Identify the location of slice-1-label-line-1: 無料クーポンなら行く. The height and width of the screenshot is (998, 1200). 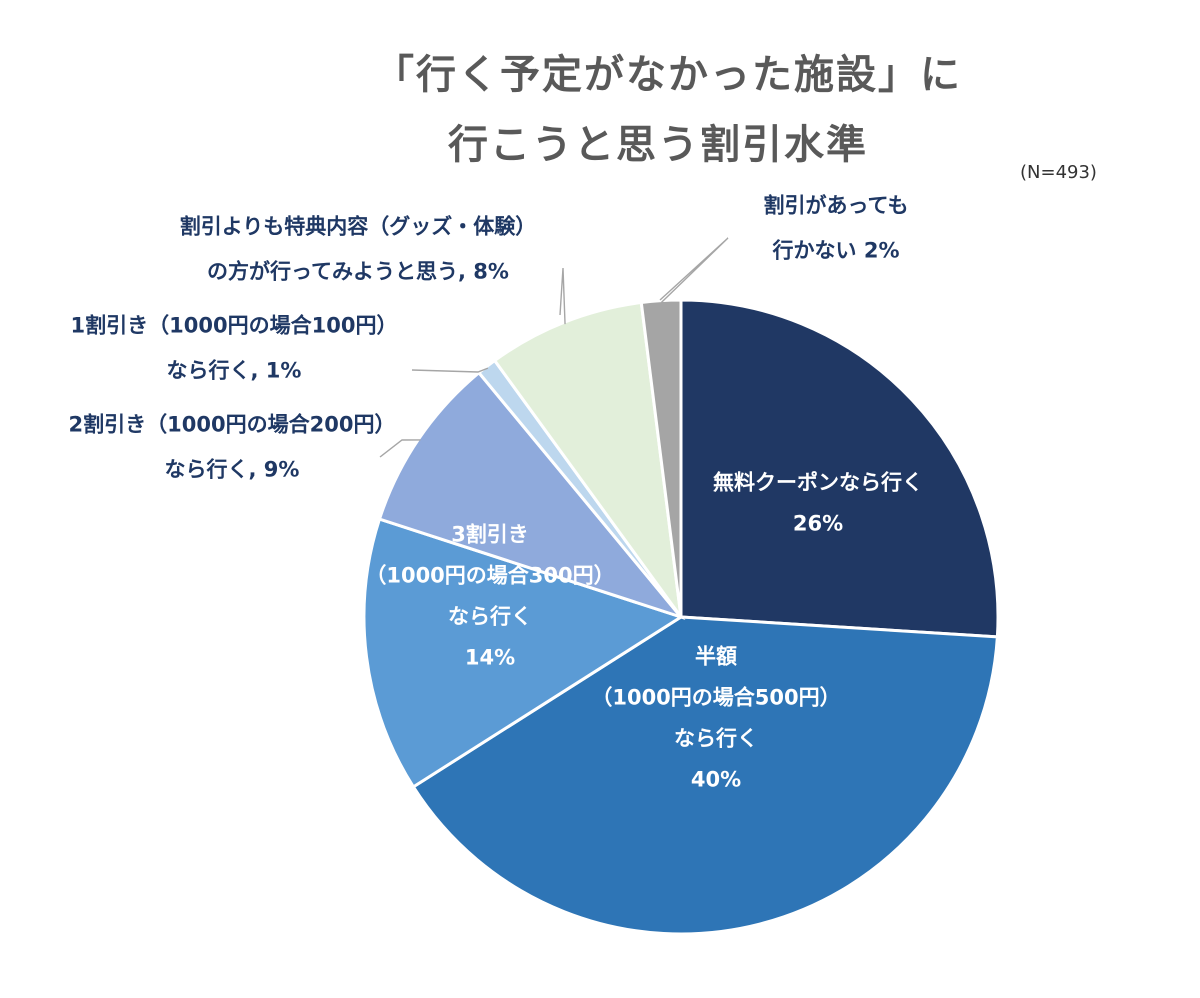
(818, 483).